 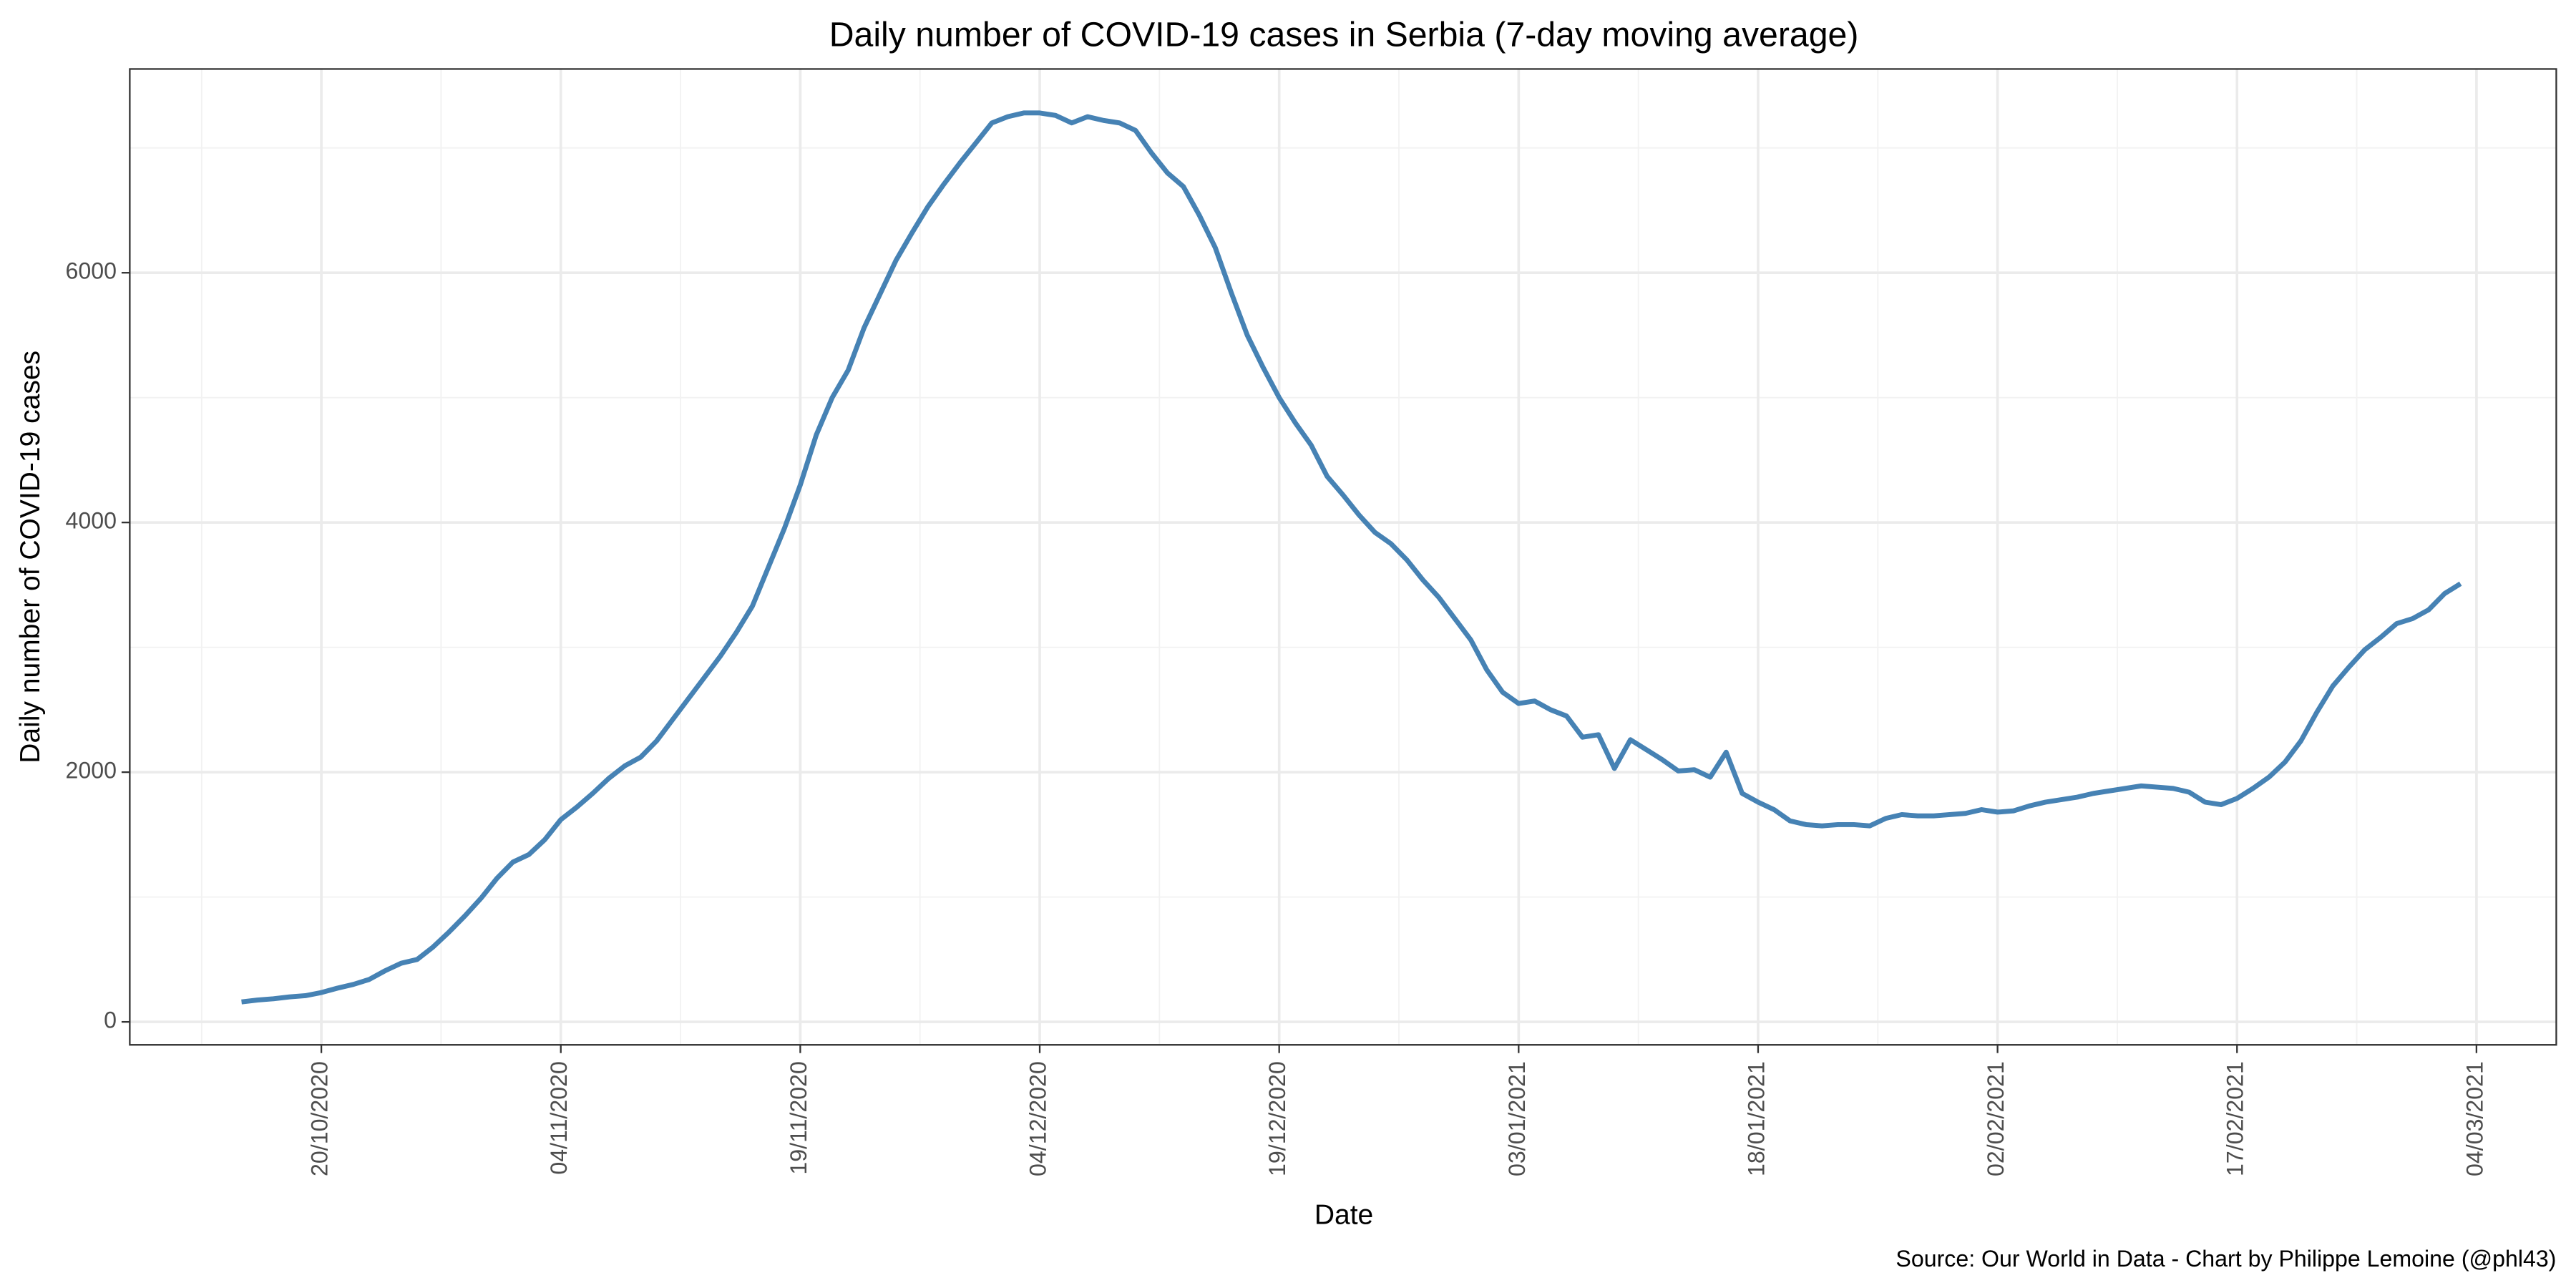 I want to click on x-tick-label: 04/03/2021, so click(x=2474, y=1118).